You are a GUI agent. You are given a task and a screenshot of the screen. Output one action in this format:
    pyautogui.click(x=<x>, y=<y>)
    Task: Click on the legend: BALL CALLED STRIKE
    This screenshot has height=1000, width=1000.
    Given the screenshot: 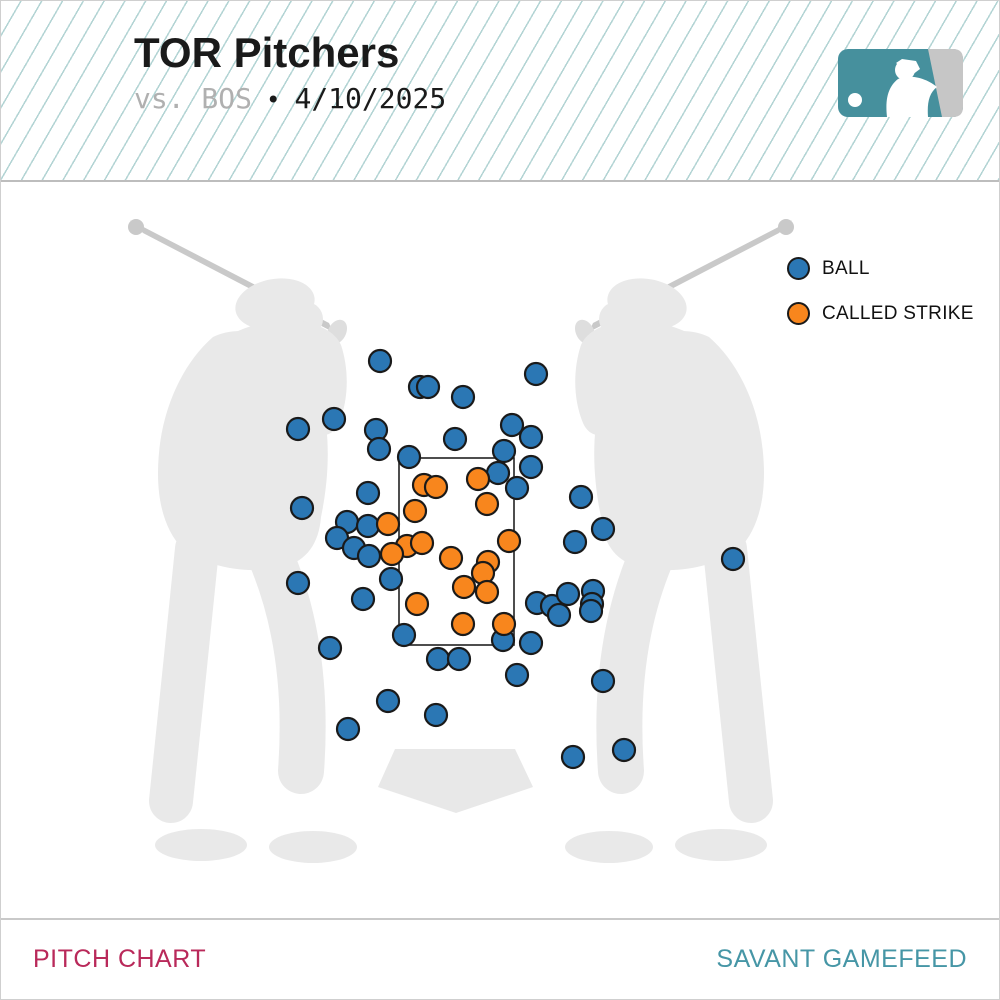 What is the action you would take?
    pyautogui.click(x=880, y=291)
    